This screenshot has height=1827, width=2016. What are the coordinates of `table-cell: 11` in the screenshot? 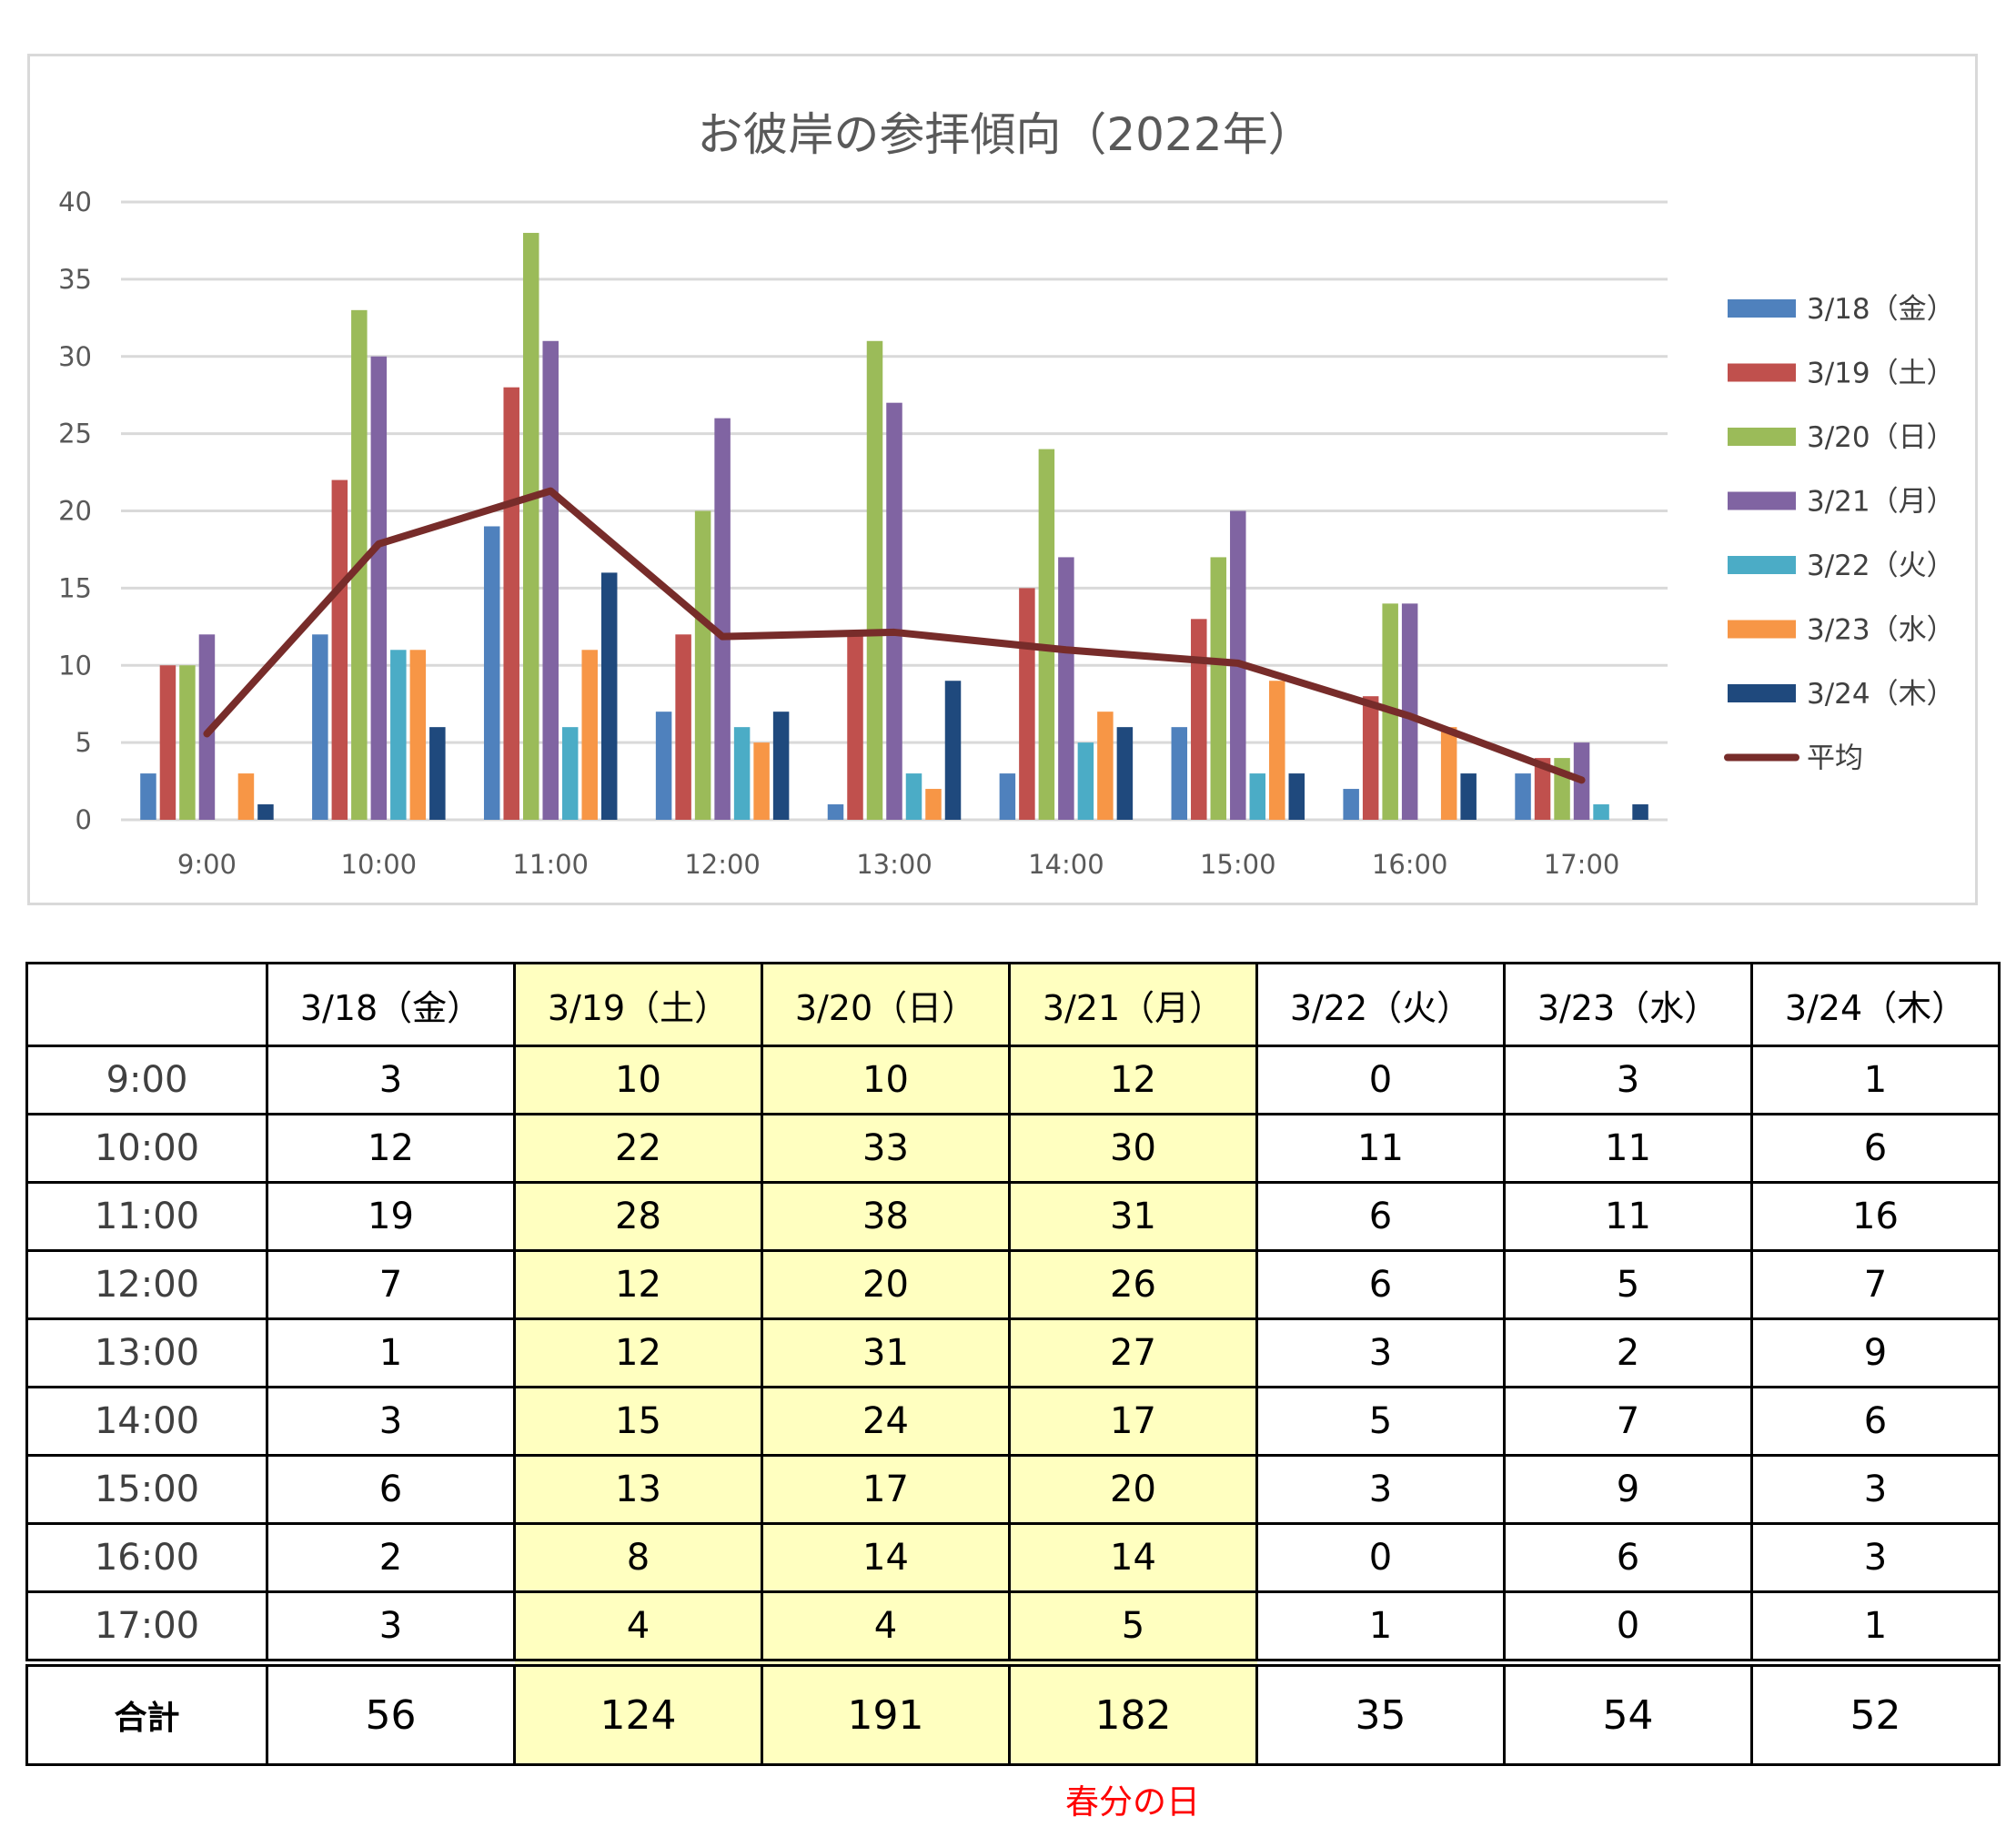 It's located at (1628, 1216).